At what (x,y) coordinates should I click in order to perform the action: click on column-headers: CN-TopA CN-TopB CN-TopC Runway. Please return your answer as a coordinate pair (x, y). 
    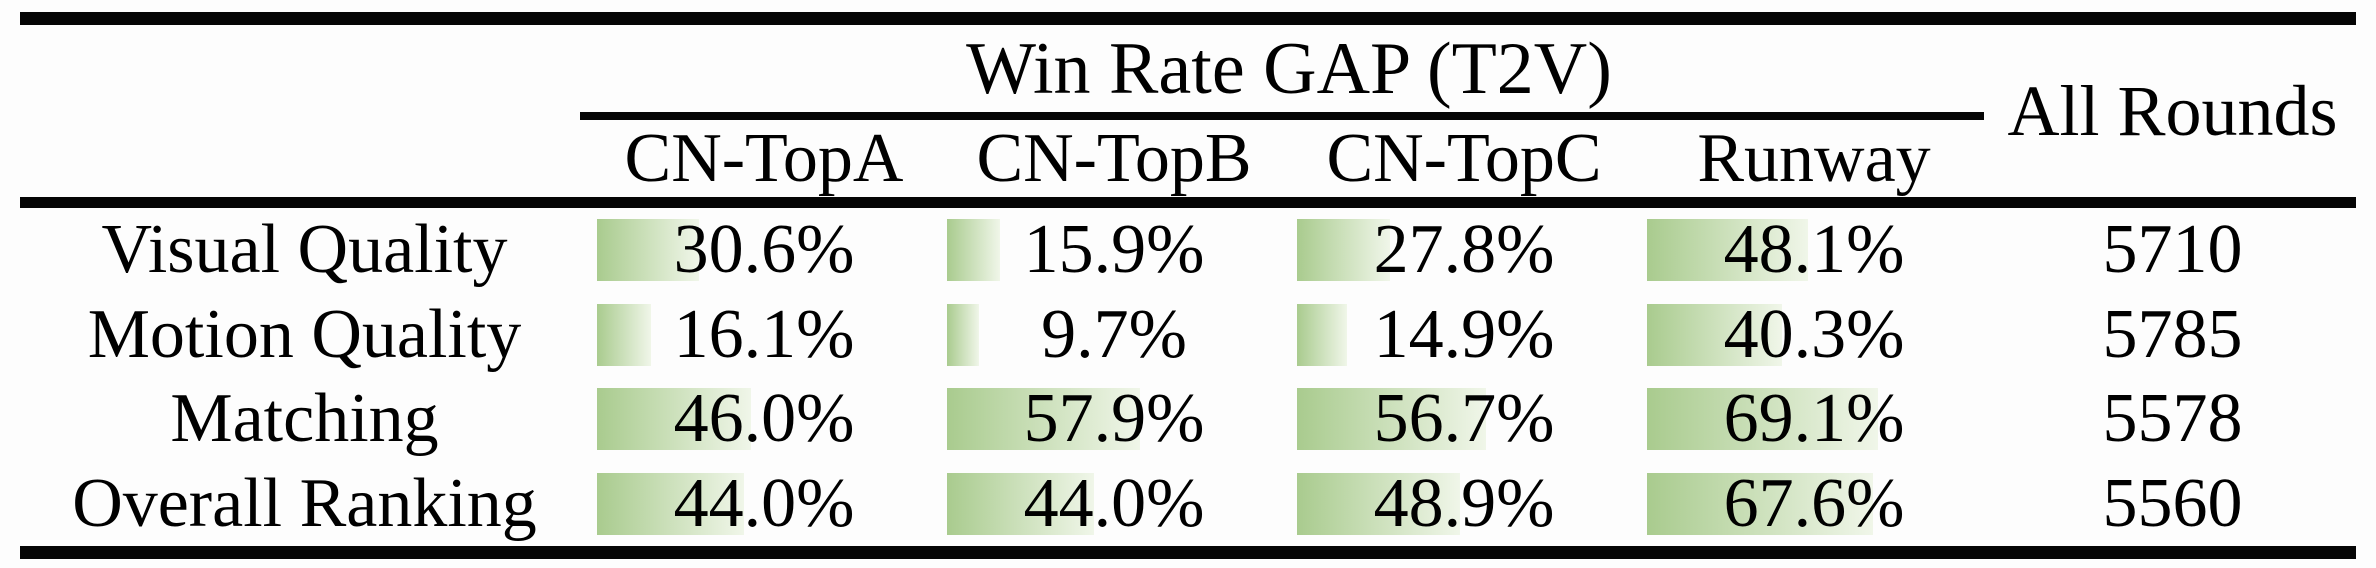
    Looking at the image, I should click on (1289, 158).